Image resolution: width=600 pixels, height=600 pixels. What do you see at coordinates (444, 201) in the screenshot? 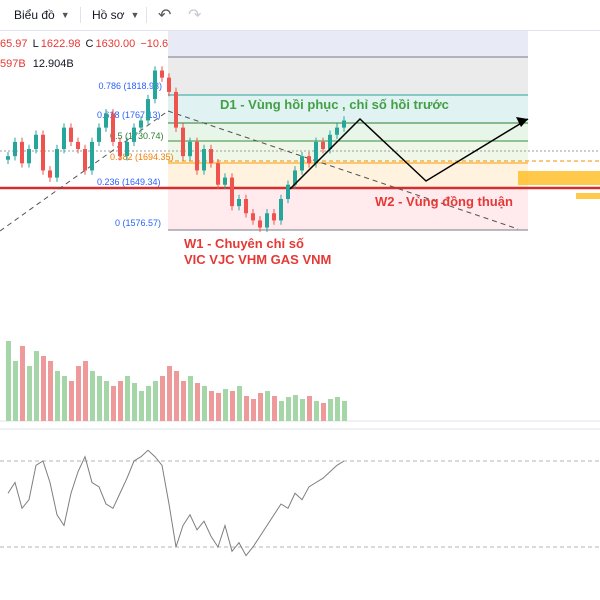
I see `annotation-w2: W2 - Vùng đồng thuận` at bounding box center [444, 201].